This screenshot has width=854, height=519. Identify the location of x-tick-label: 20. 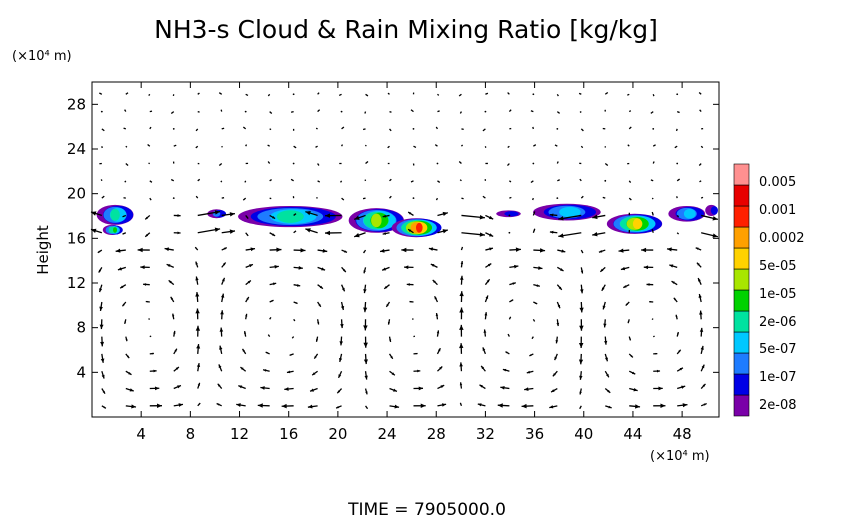
(337, 434).